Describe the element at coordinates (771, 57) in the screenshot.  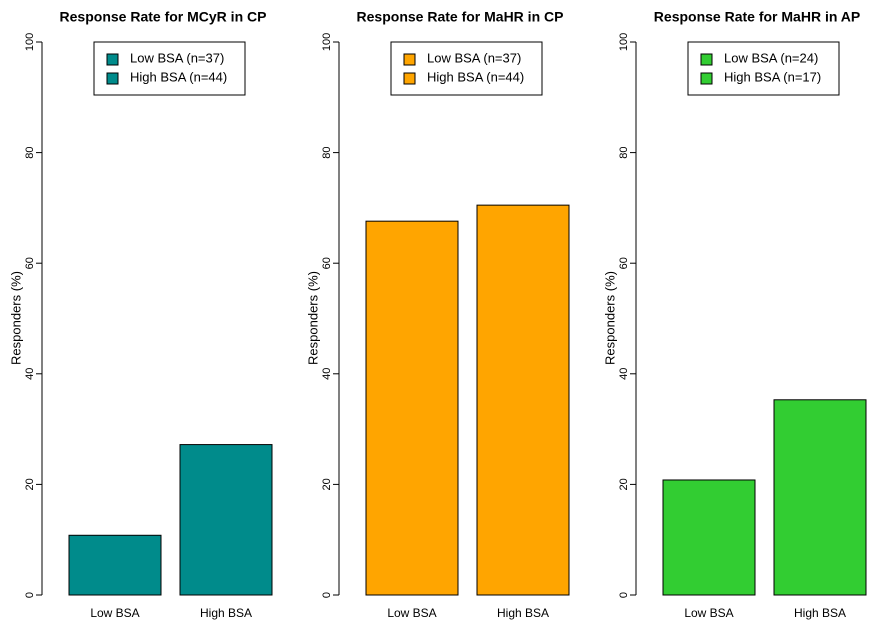
I see `legend-label: Low BSA (n=24)` at that location.